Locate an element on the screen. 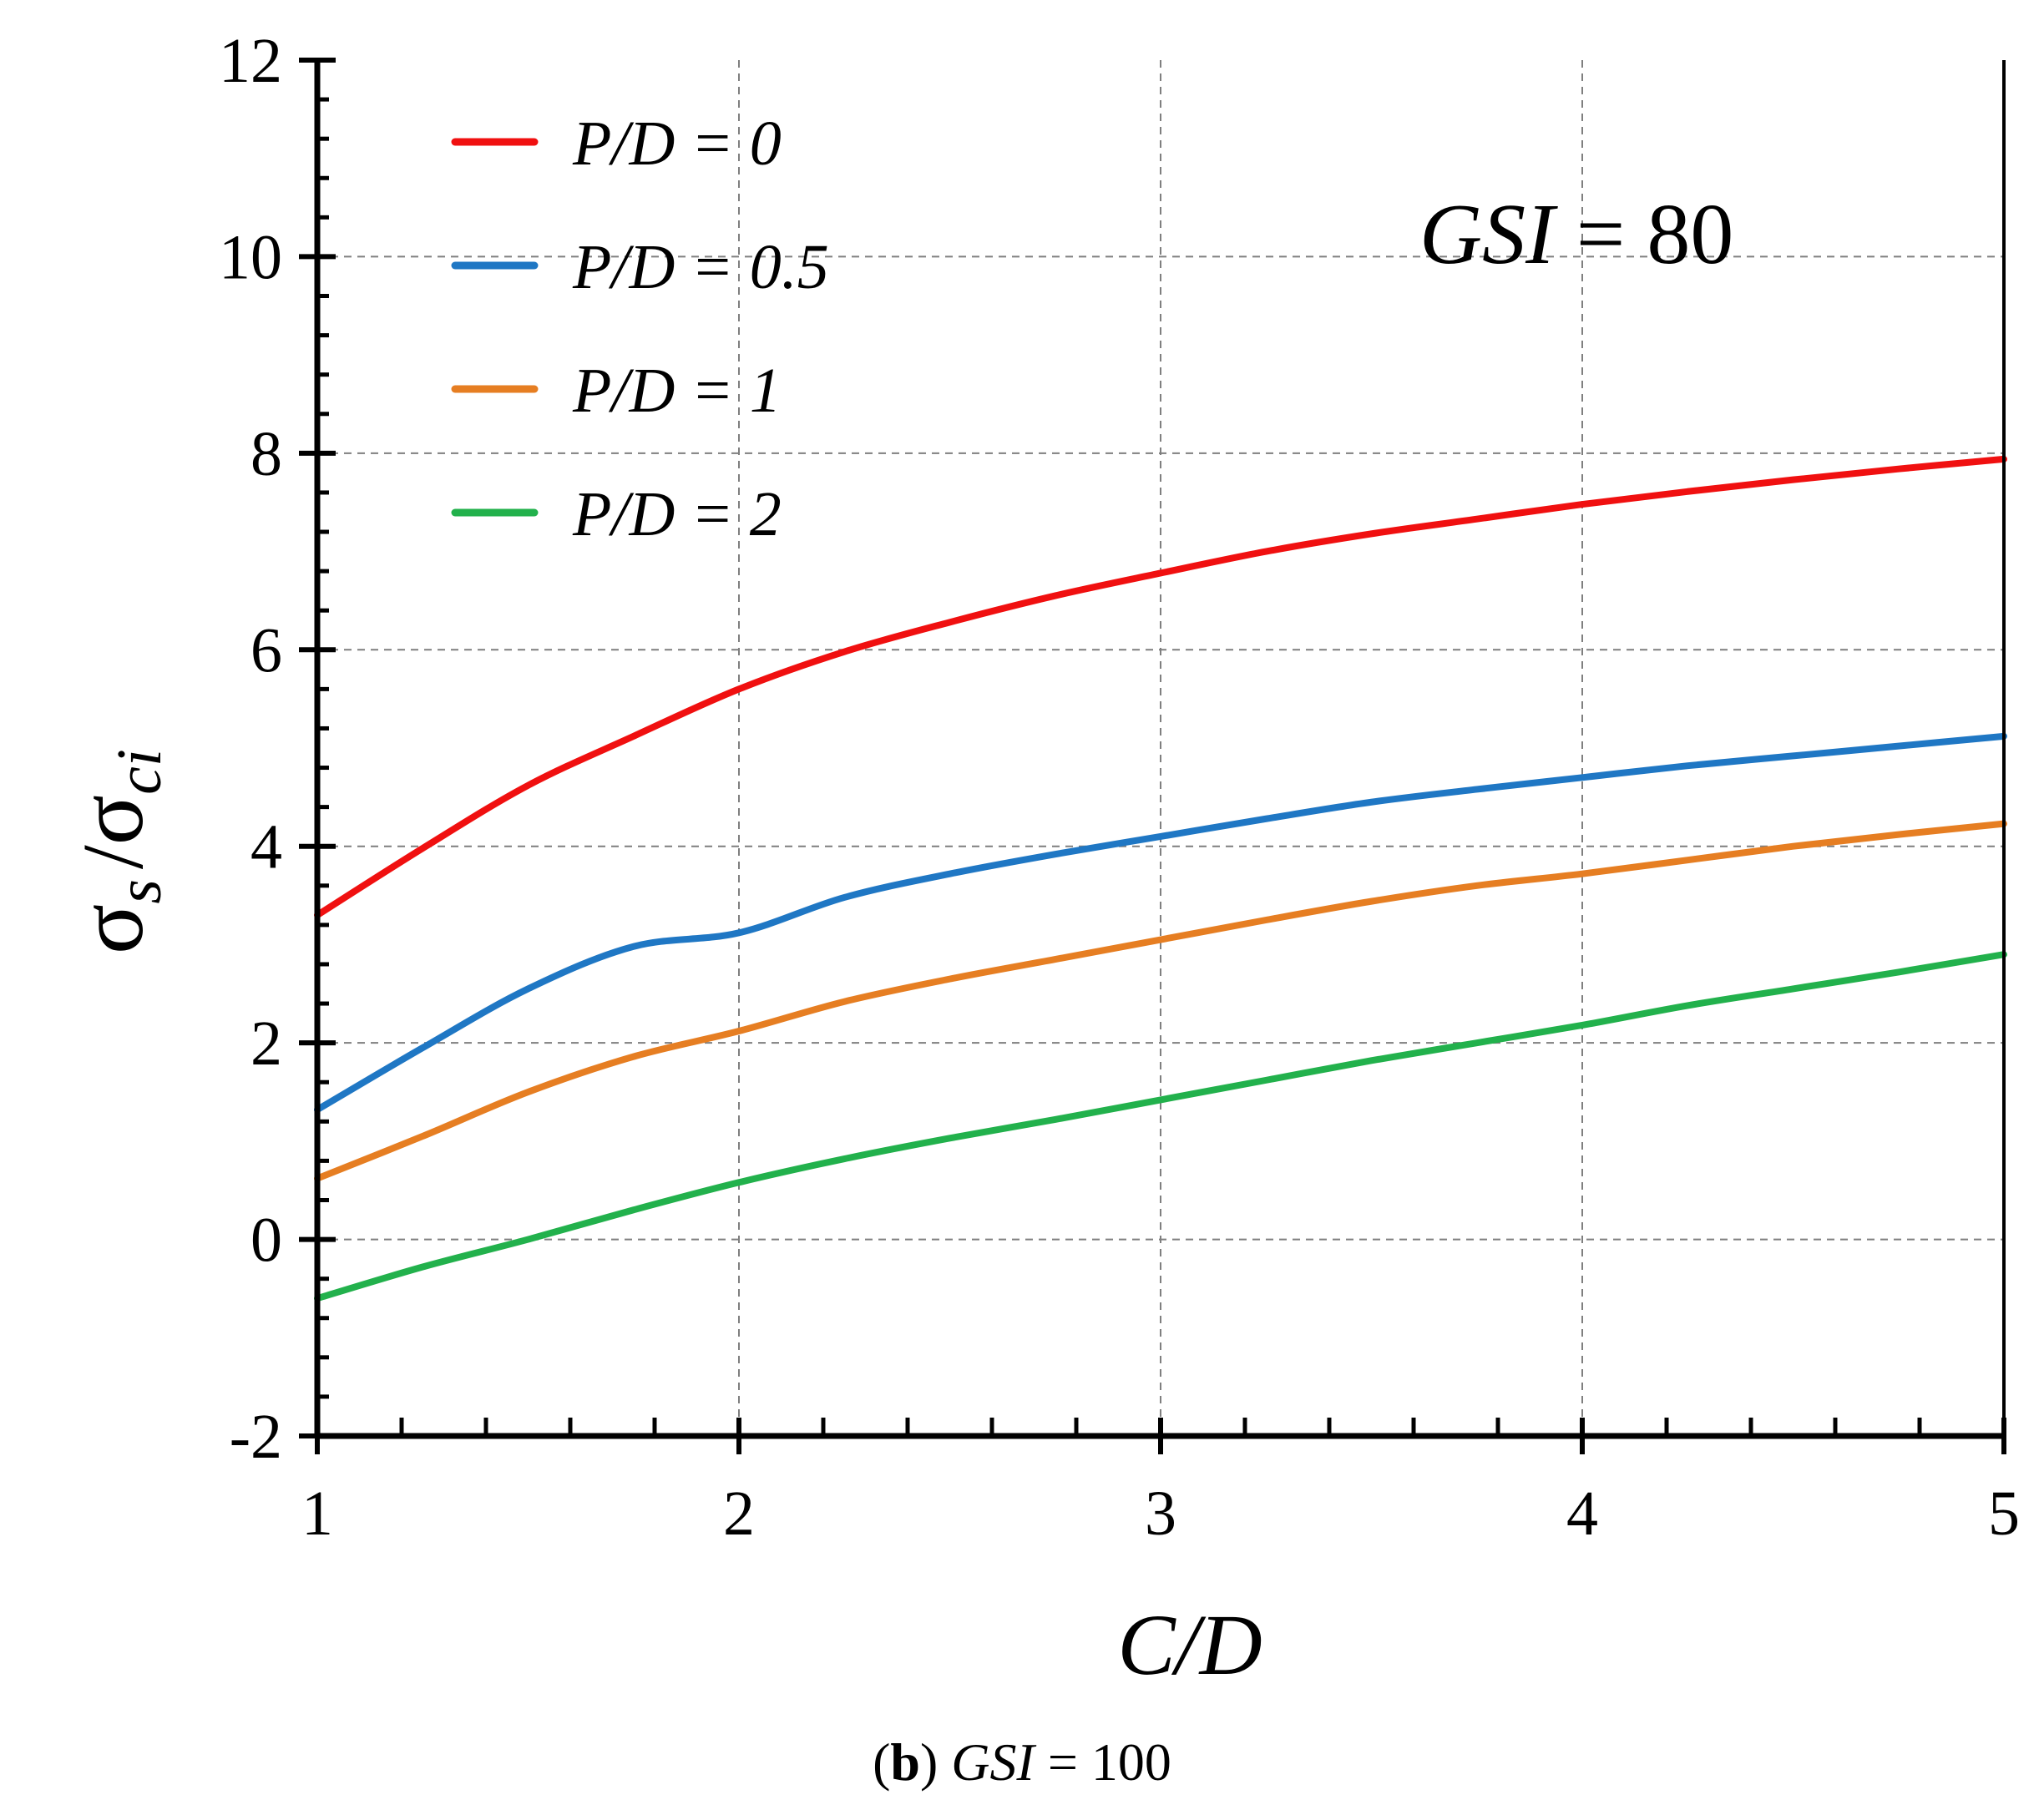 This screenshot has width=2044, height=1815. figure-caption: (b) GSI = 100 is located at coordinates (1022, 1762).